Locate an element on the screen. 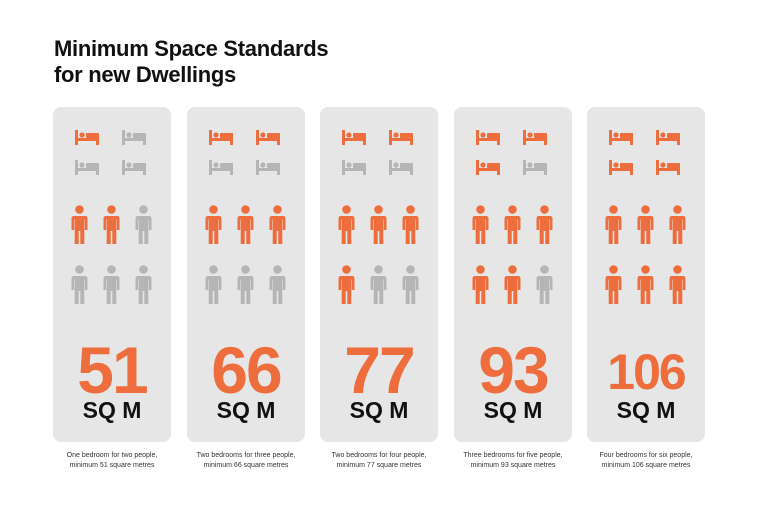 The width and height of the screenshot is (768, 514). caption-line-1: Three bedrooms for five people, is located at coordinates (513, 455).